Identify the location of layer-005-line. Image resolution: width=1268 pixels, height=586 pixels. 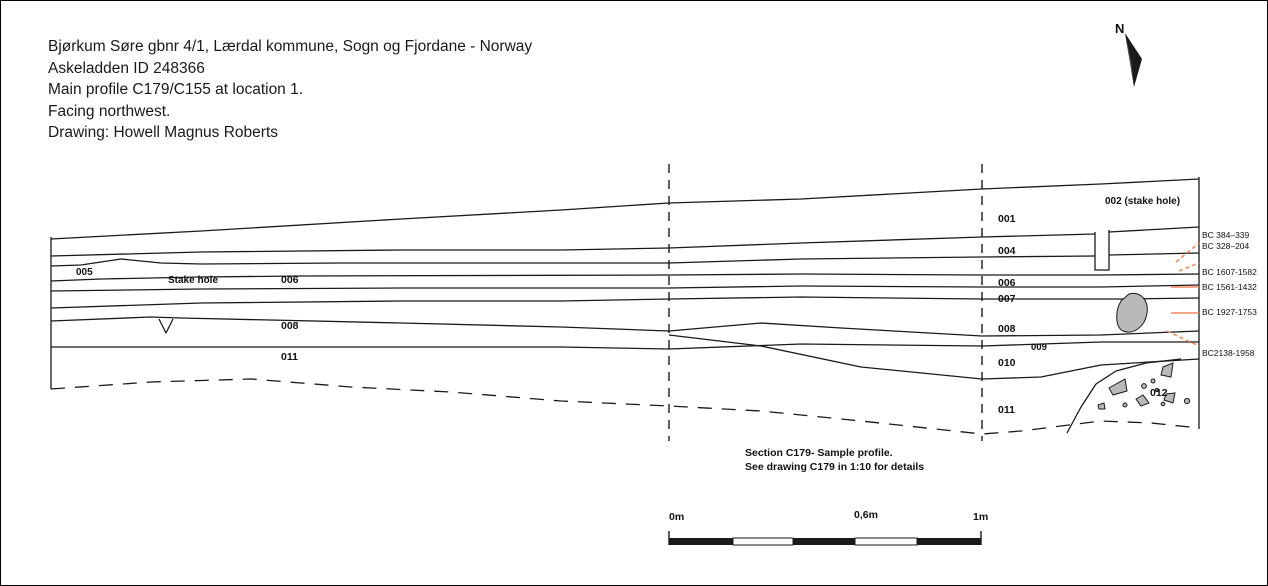
(625, 259).